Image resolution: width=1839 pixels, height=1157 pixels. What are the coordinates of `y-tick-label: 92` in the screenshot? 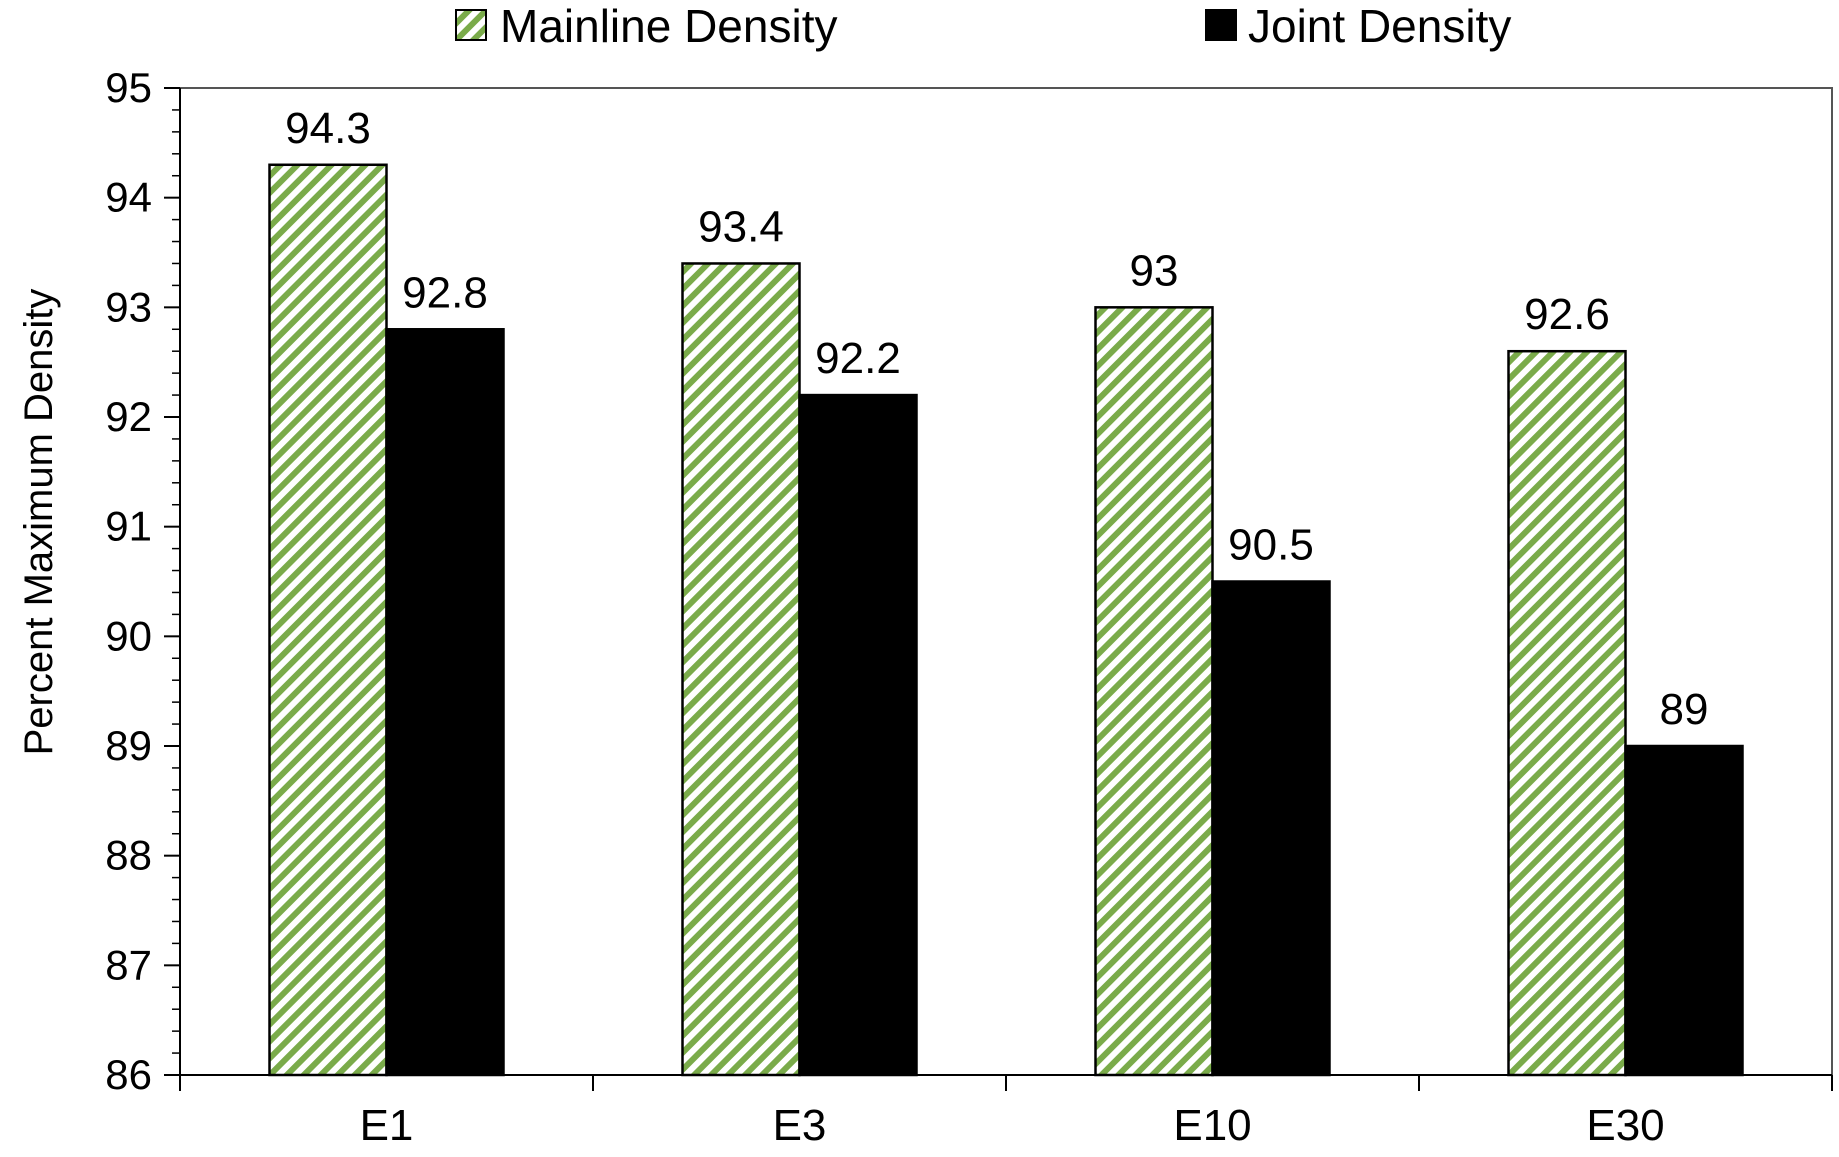 It's located at (128, 416).